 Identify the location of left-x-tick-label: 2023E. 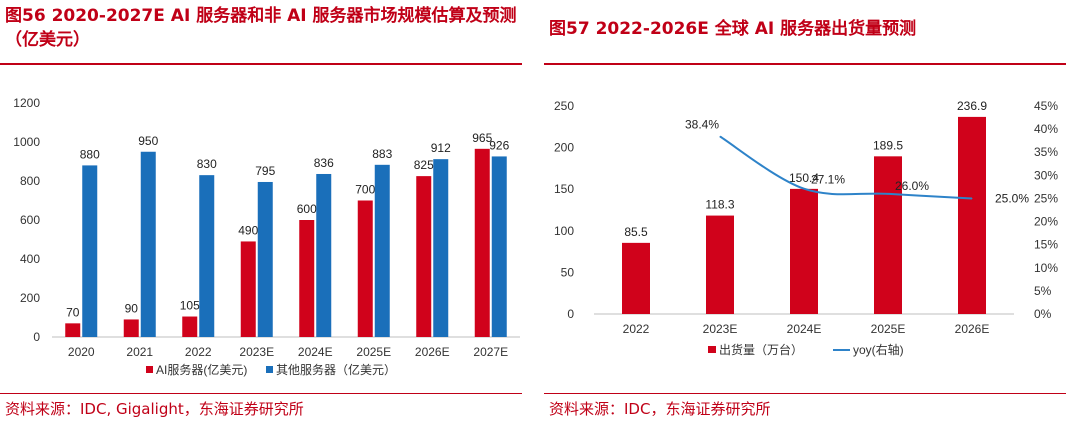
(256, 352).